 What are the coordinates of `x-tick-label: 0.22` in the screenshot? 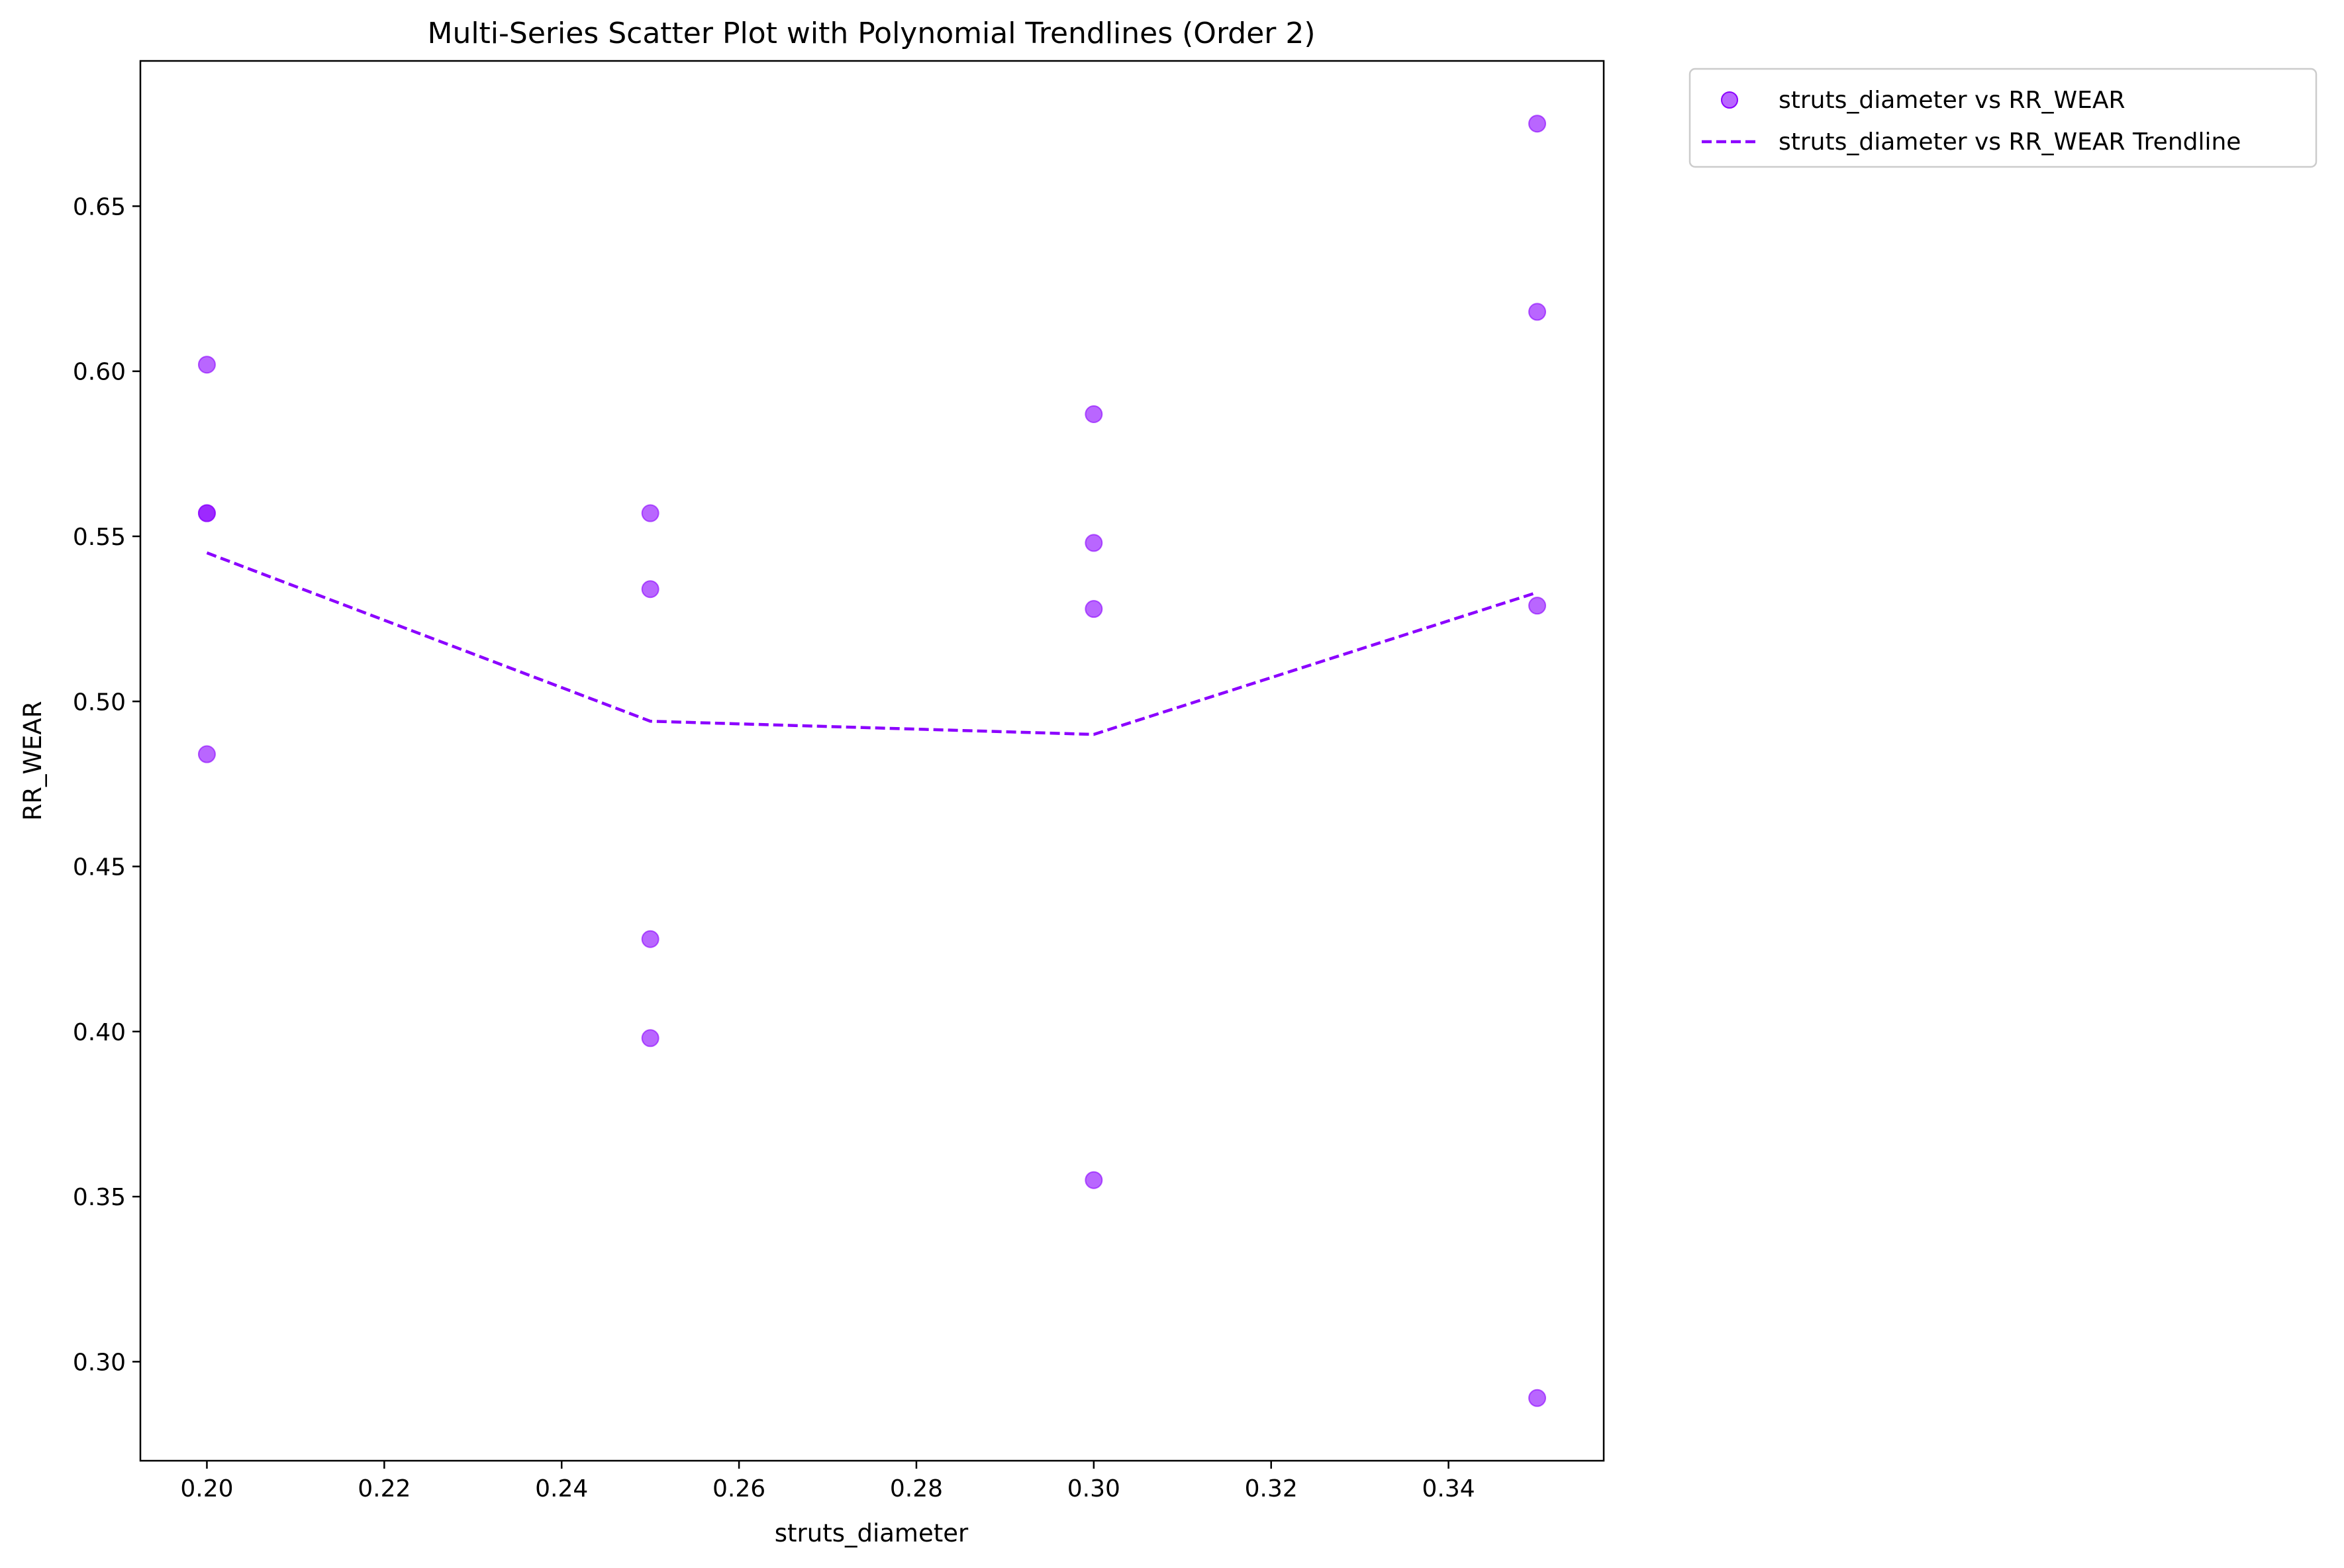 It's located at (384, 1488).